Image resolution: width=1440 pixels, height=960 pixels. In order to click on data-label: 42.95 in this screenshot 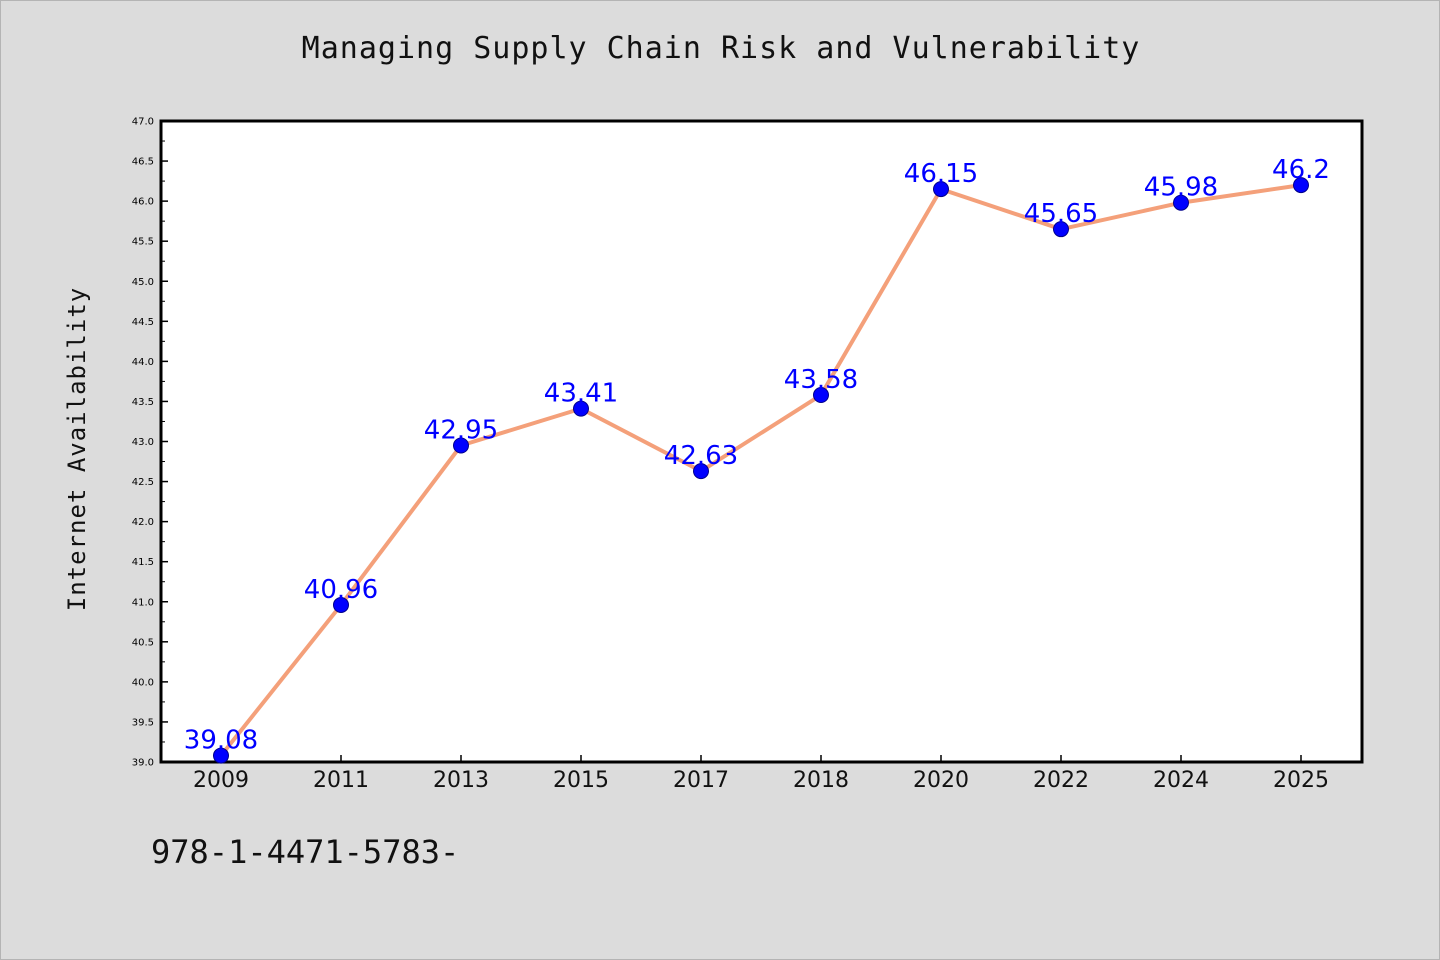, I will do `click(461, 431)`.